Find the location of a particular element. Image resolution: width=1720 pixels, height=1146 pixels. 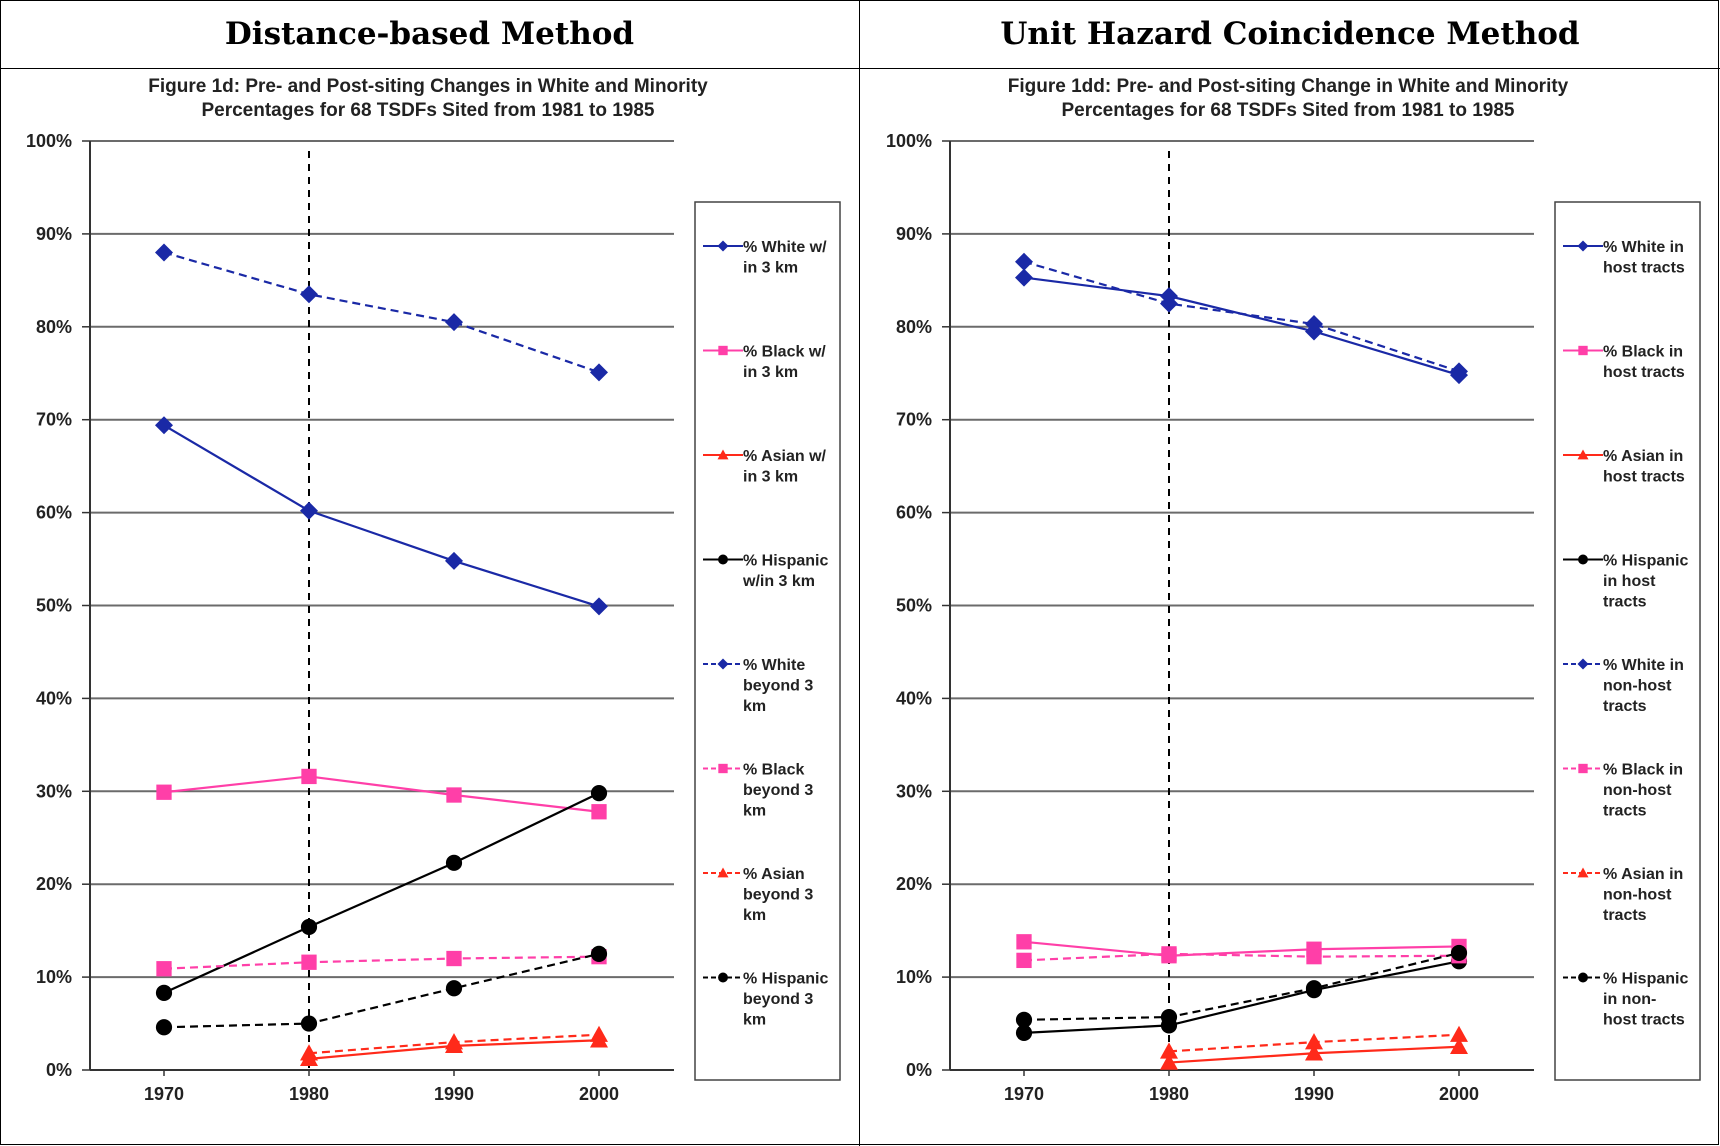

y-tick-label: 90% is located at coordinates (914, 234).